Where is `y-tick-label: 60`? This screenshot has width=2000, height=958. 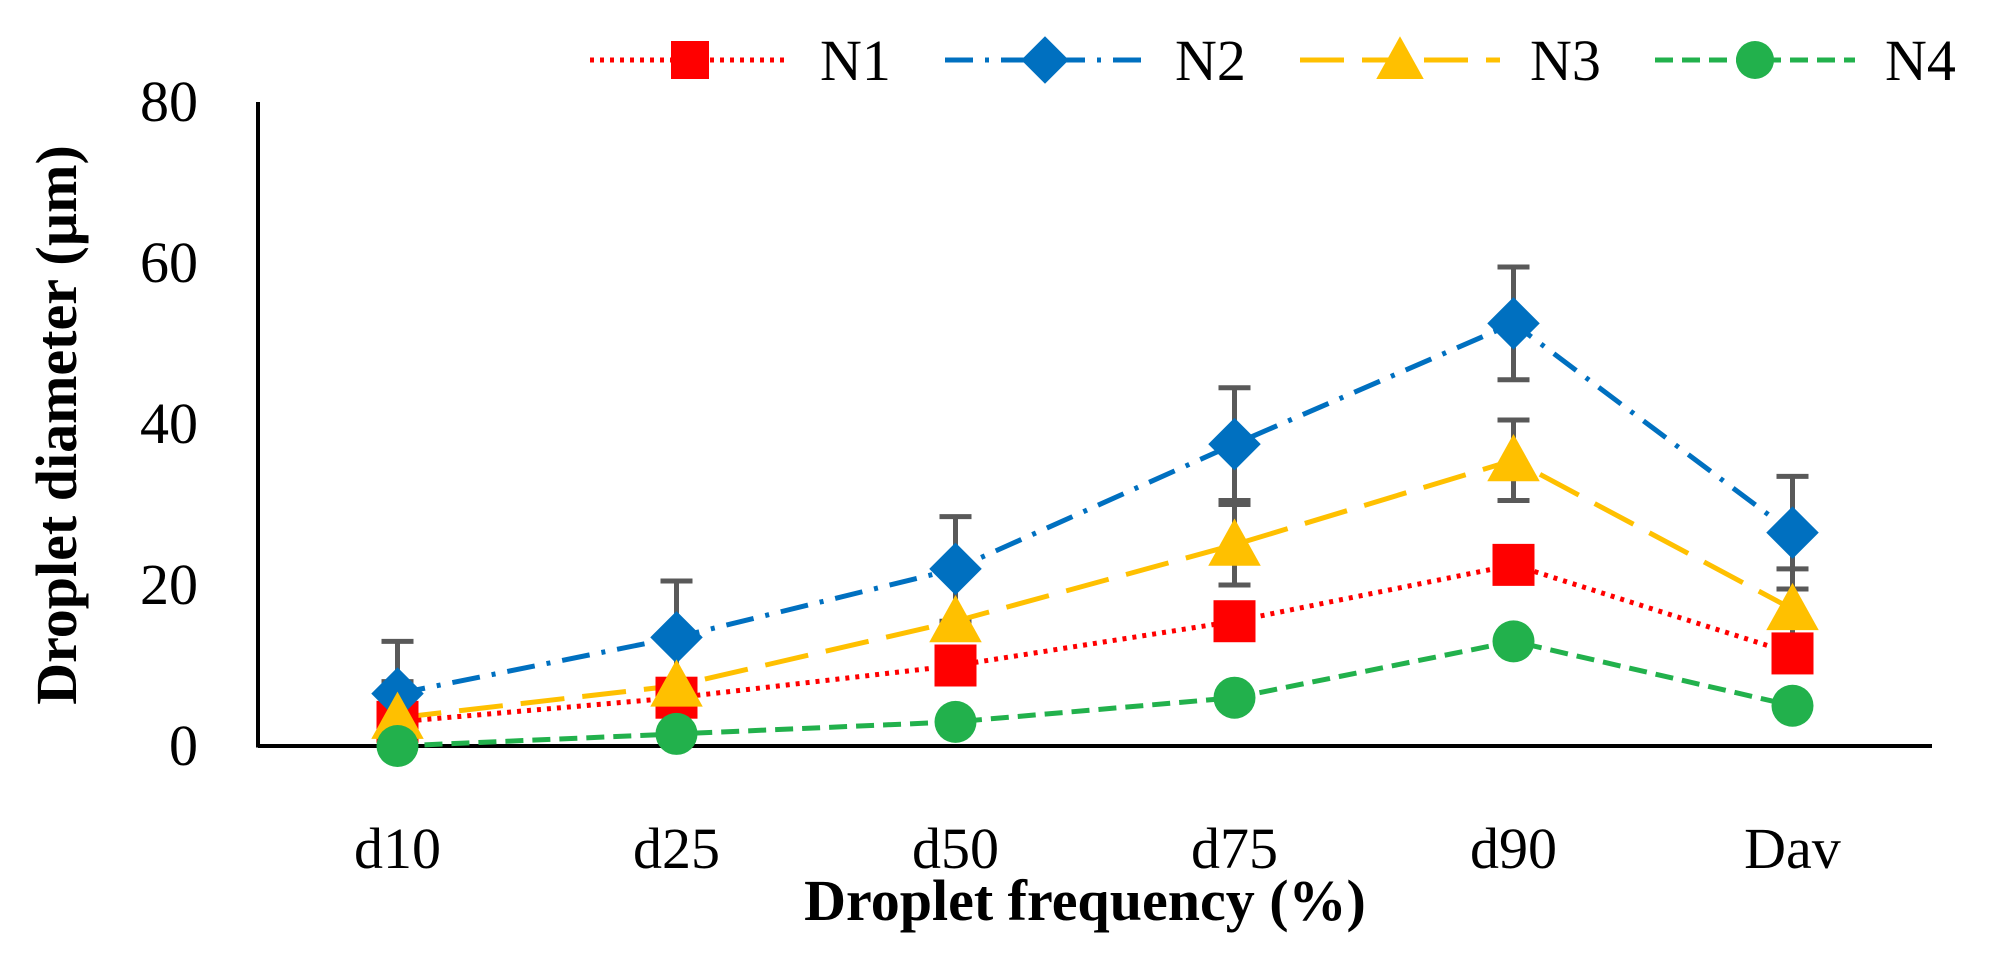
y-tick-label: 60 is located at coordinates (169, 262).